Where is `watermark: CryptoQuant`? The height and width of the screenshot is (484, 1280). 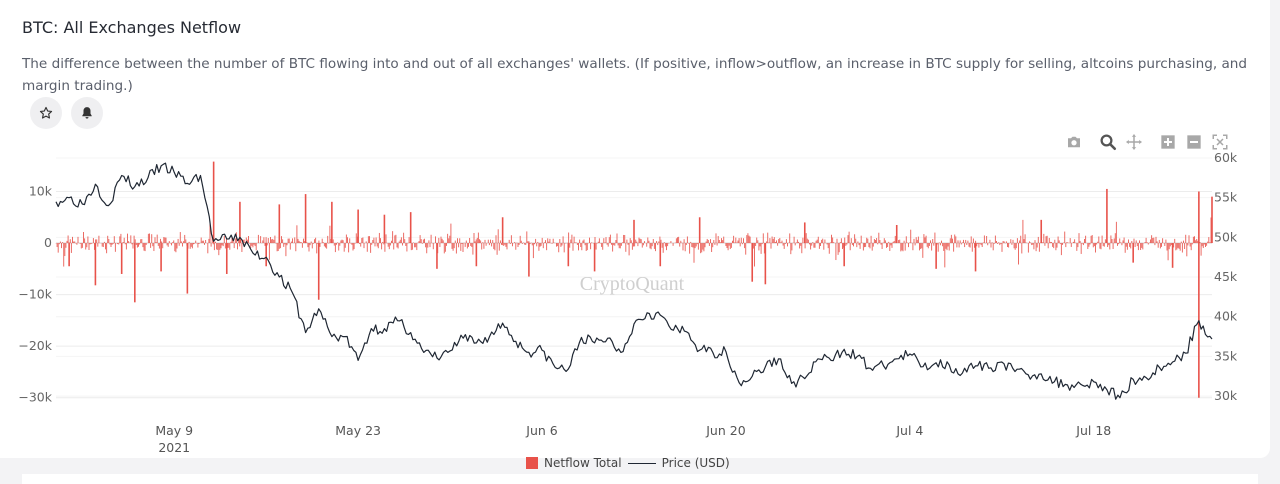 watermark: CryptoQuant is located at coordinates (632, 284).